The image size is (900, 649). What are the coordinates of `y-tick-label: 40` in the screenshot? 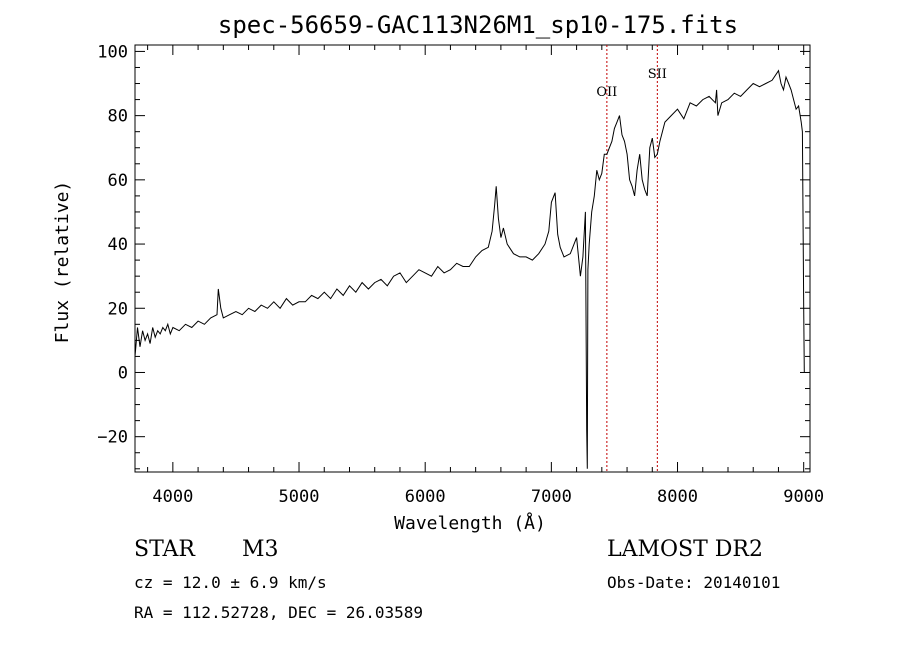 It's located at (118, 245).